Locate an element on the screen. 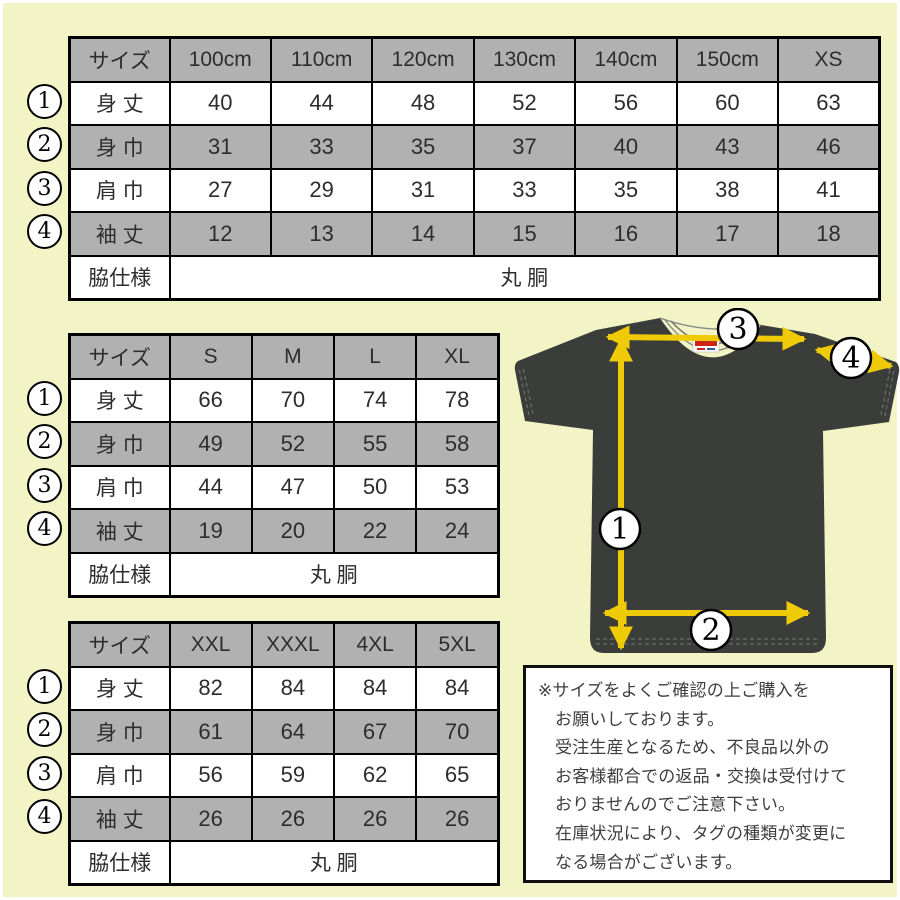 The image size is (900, 900). row-label: 身 丈 is located at coordinates (119, 103).